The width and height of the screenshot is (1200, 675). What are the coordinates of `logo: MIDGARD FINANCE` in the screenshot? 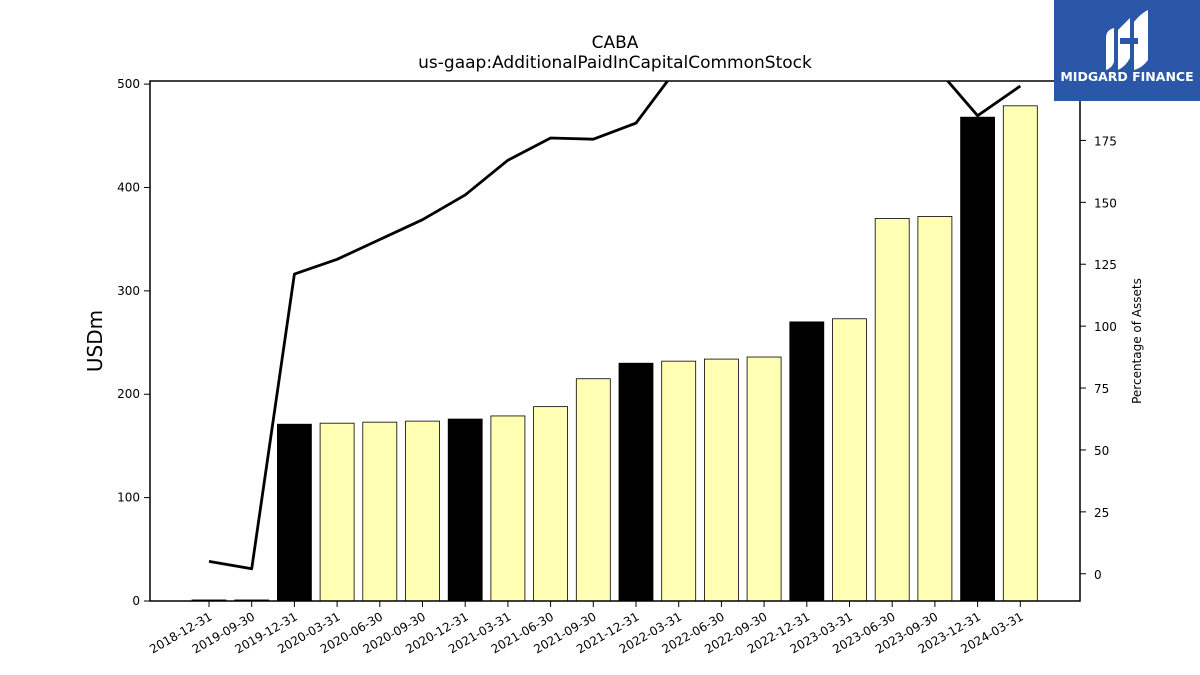 It's located at (1127, 50).